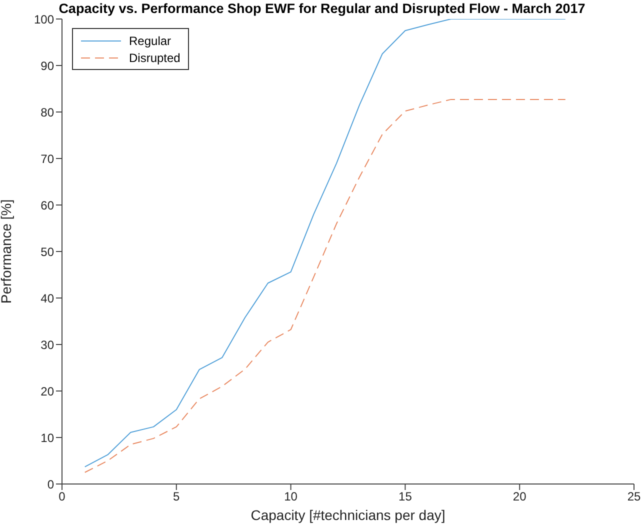 The image size is (644, 524). What do you see at coordinates (50, 484) in the screenshot?
I see `y-tick-label: 0` at bounding box center [50, 484].